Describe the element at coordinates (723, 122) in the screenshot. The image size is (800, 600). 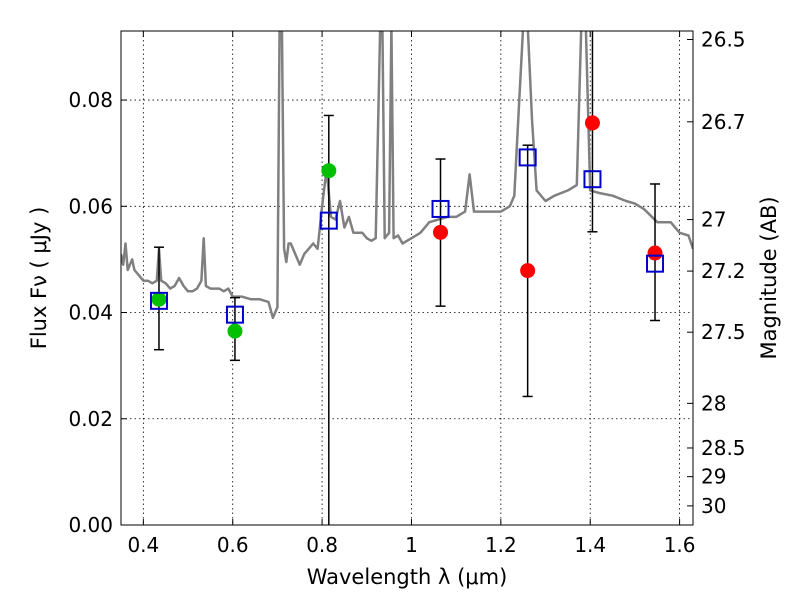
I see `right-tick-label: 26.7` at that location.